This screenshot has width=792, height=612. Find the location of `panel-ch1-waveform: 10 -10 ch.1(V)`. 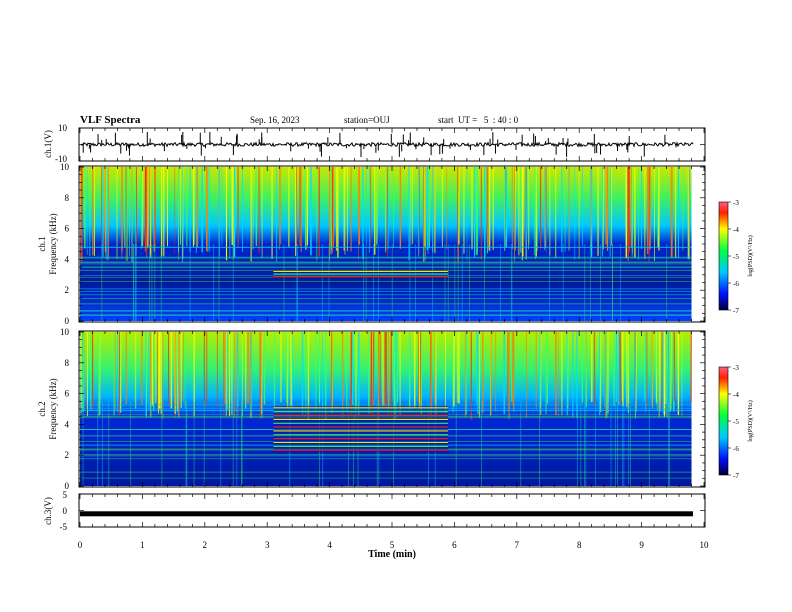

panel-ch1-waveform: 10 -10 ch.1(V) is located at coordinates (374, 143).